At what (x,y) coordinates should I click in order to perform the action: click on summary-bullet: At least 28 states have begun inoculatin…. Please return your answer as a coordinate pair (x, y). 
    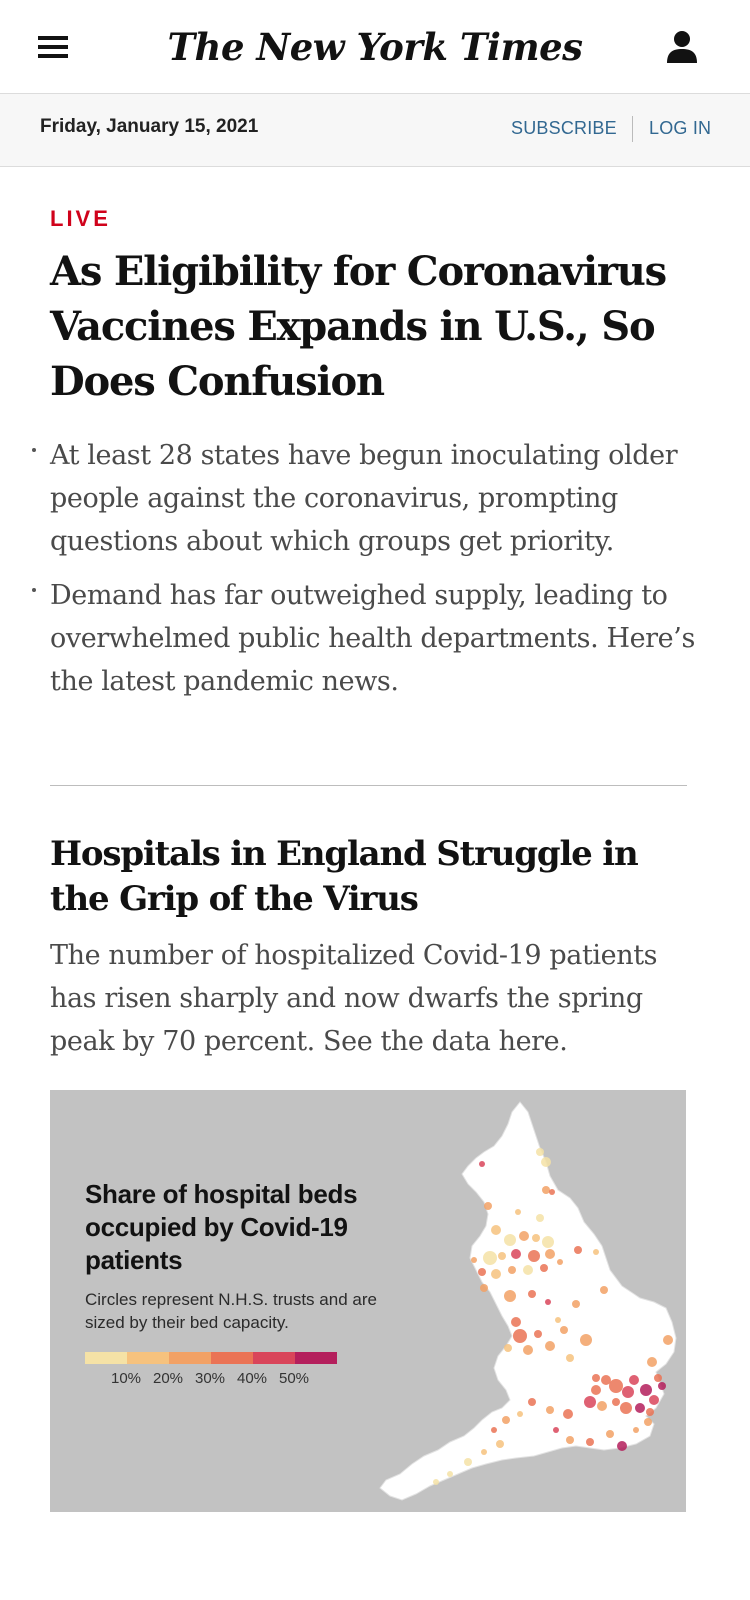
    Looking at the image, I should click on (368, 498).